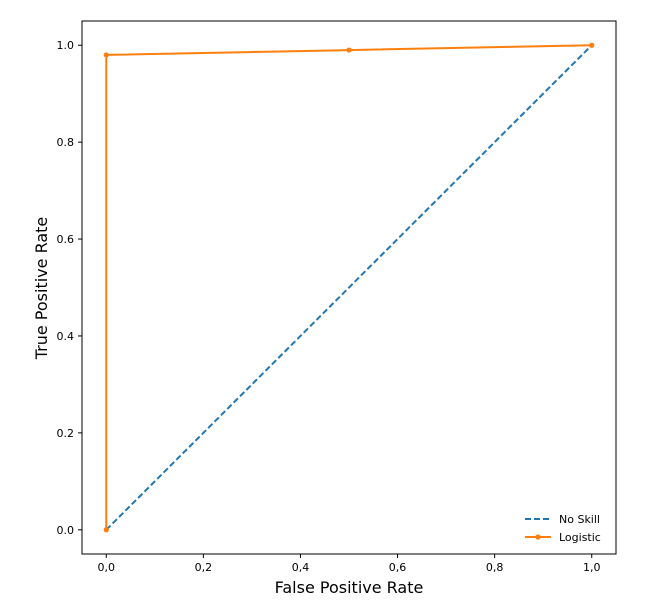 The width and height of the screenshot is (658, 603). What do you see at coordinates (66, 45) in the screenshot?
I see `y-tick-label: 1.0` at bounding box center [66, 45].